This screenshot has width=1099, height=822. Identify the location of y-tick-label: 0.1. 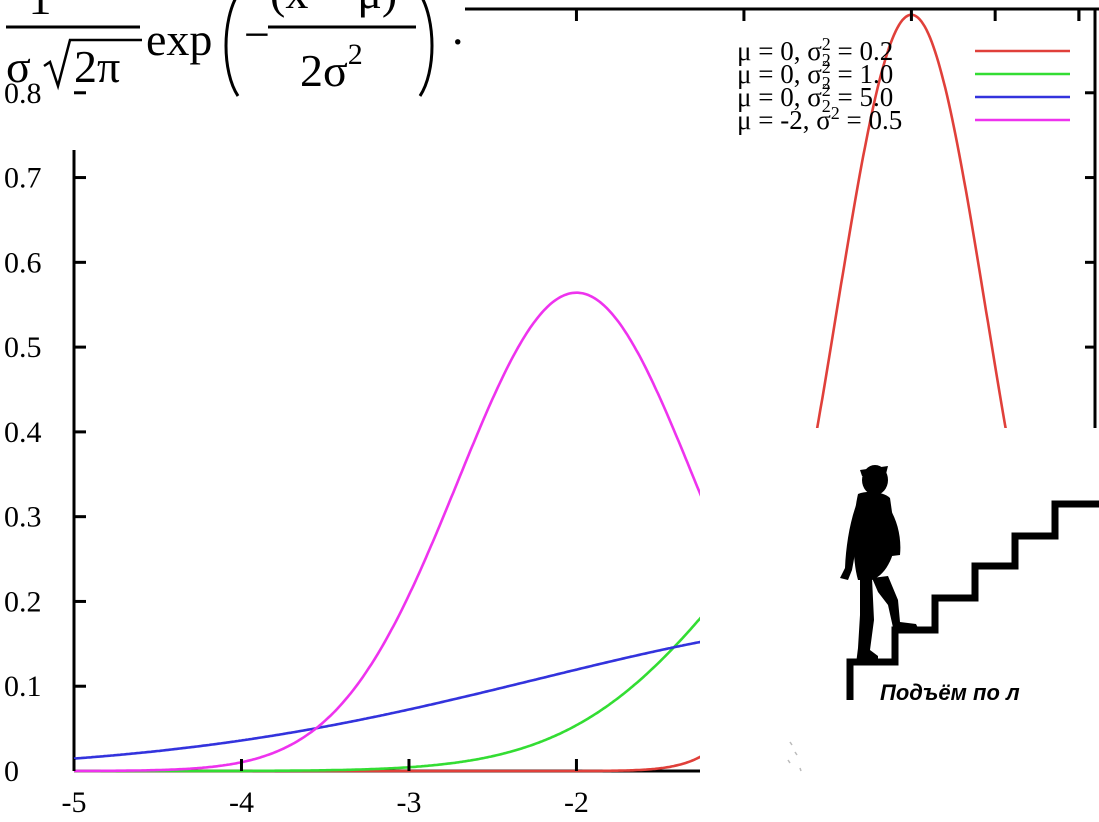
(23, 686).